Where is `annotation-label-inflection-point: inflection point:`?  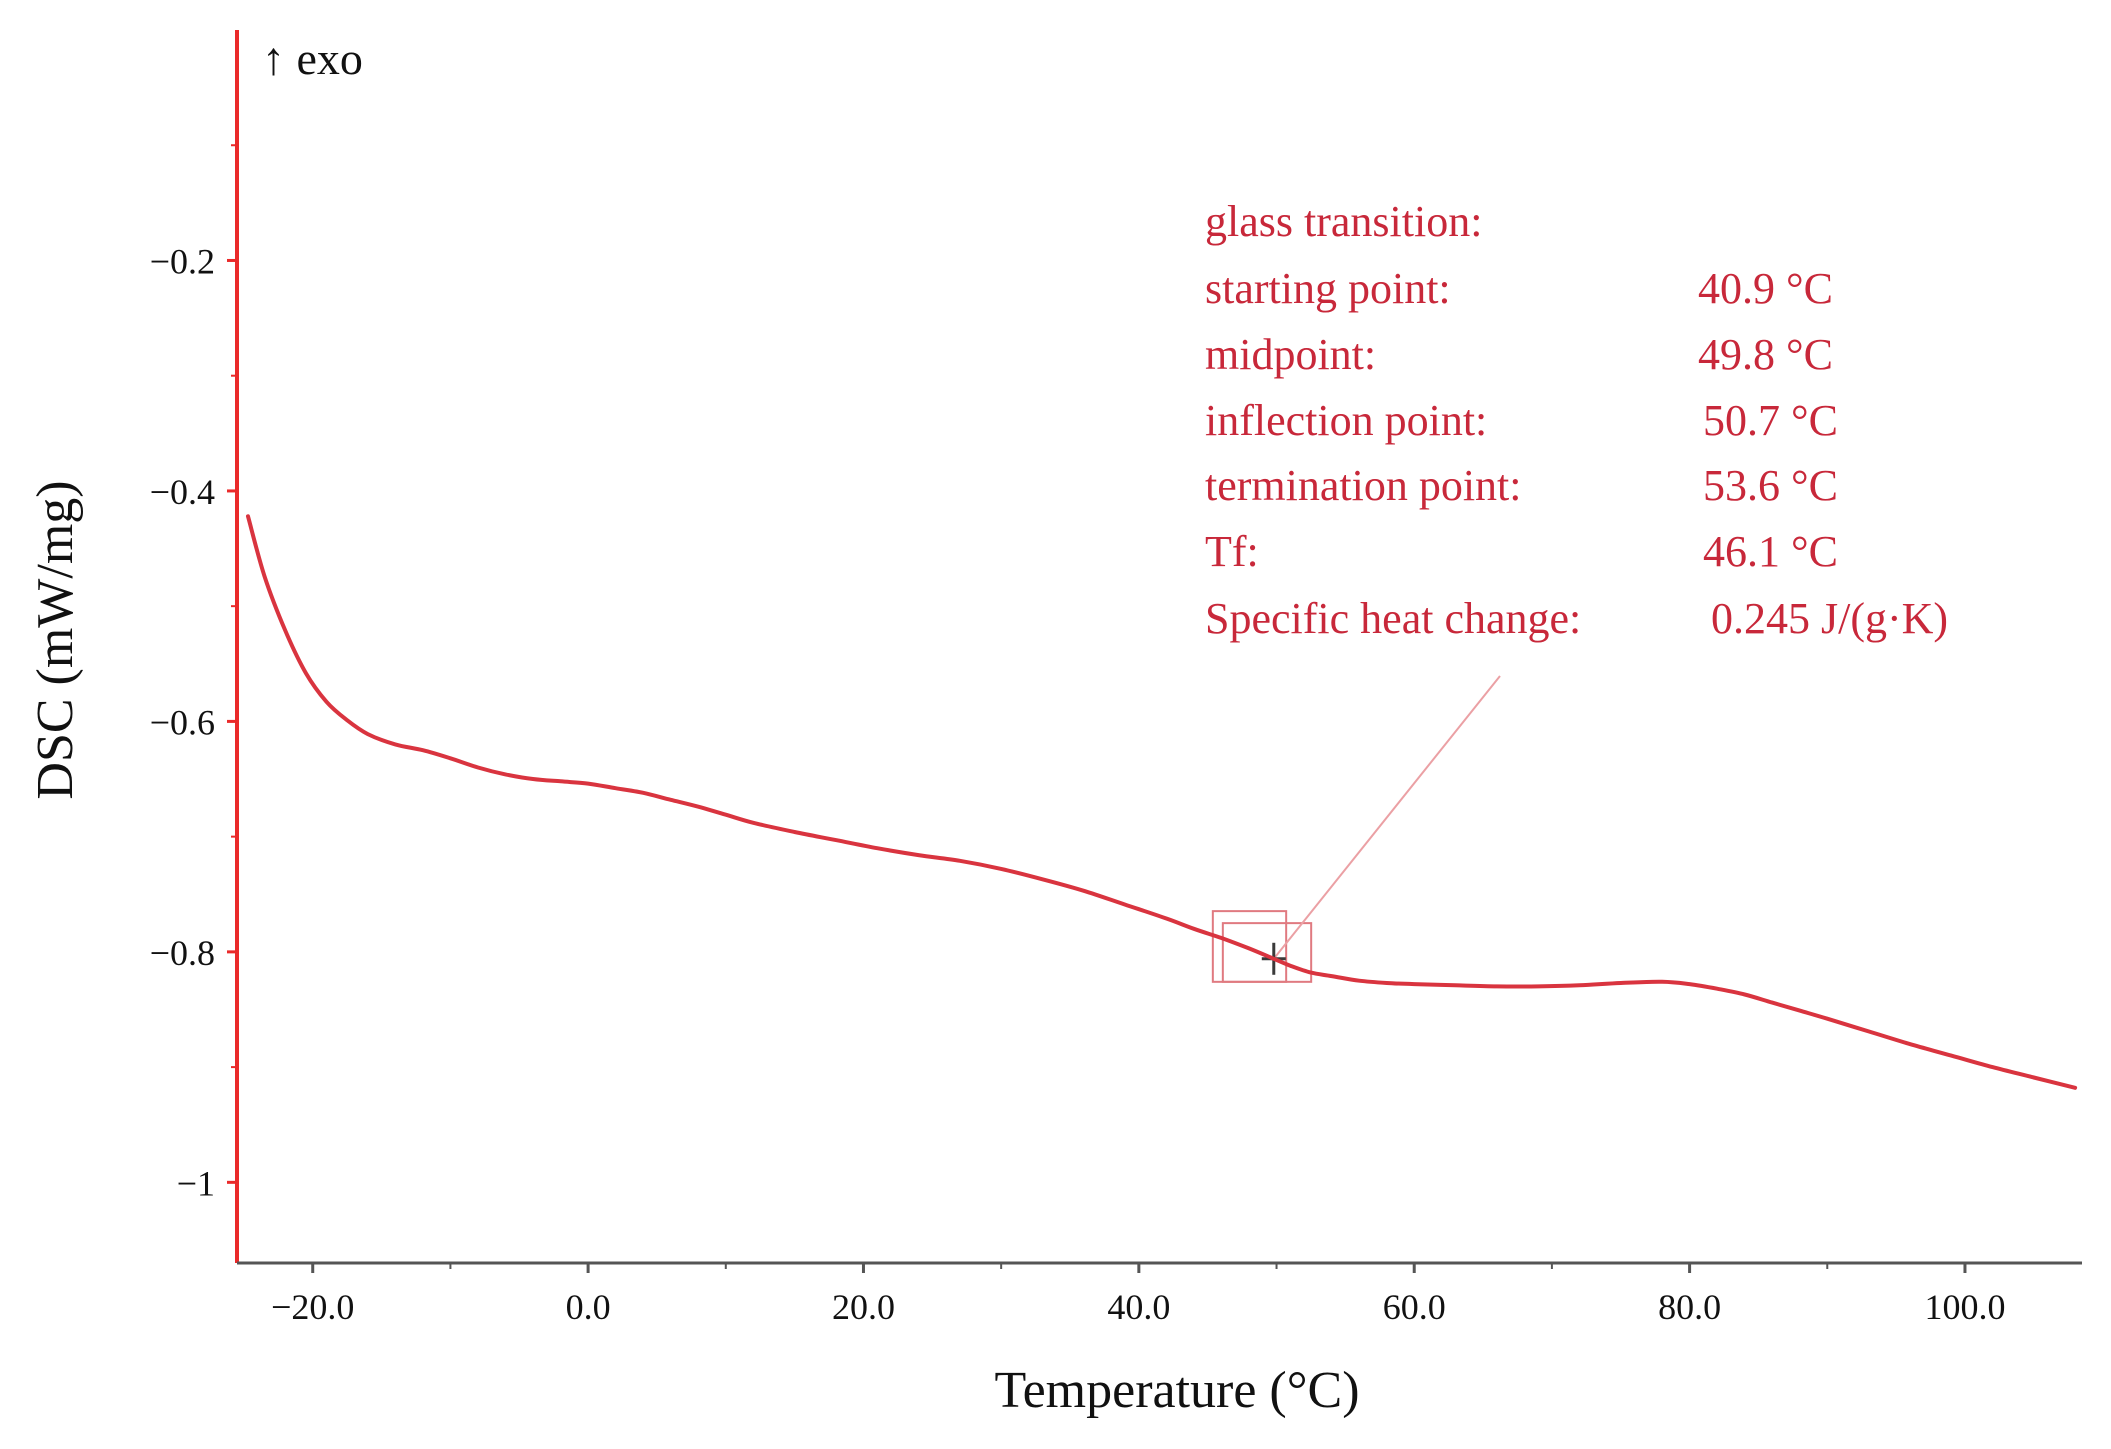 annotation-label-inflection-point: inflection point: is located at coordinates (1346, 420).